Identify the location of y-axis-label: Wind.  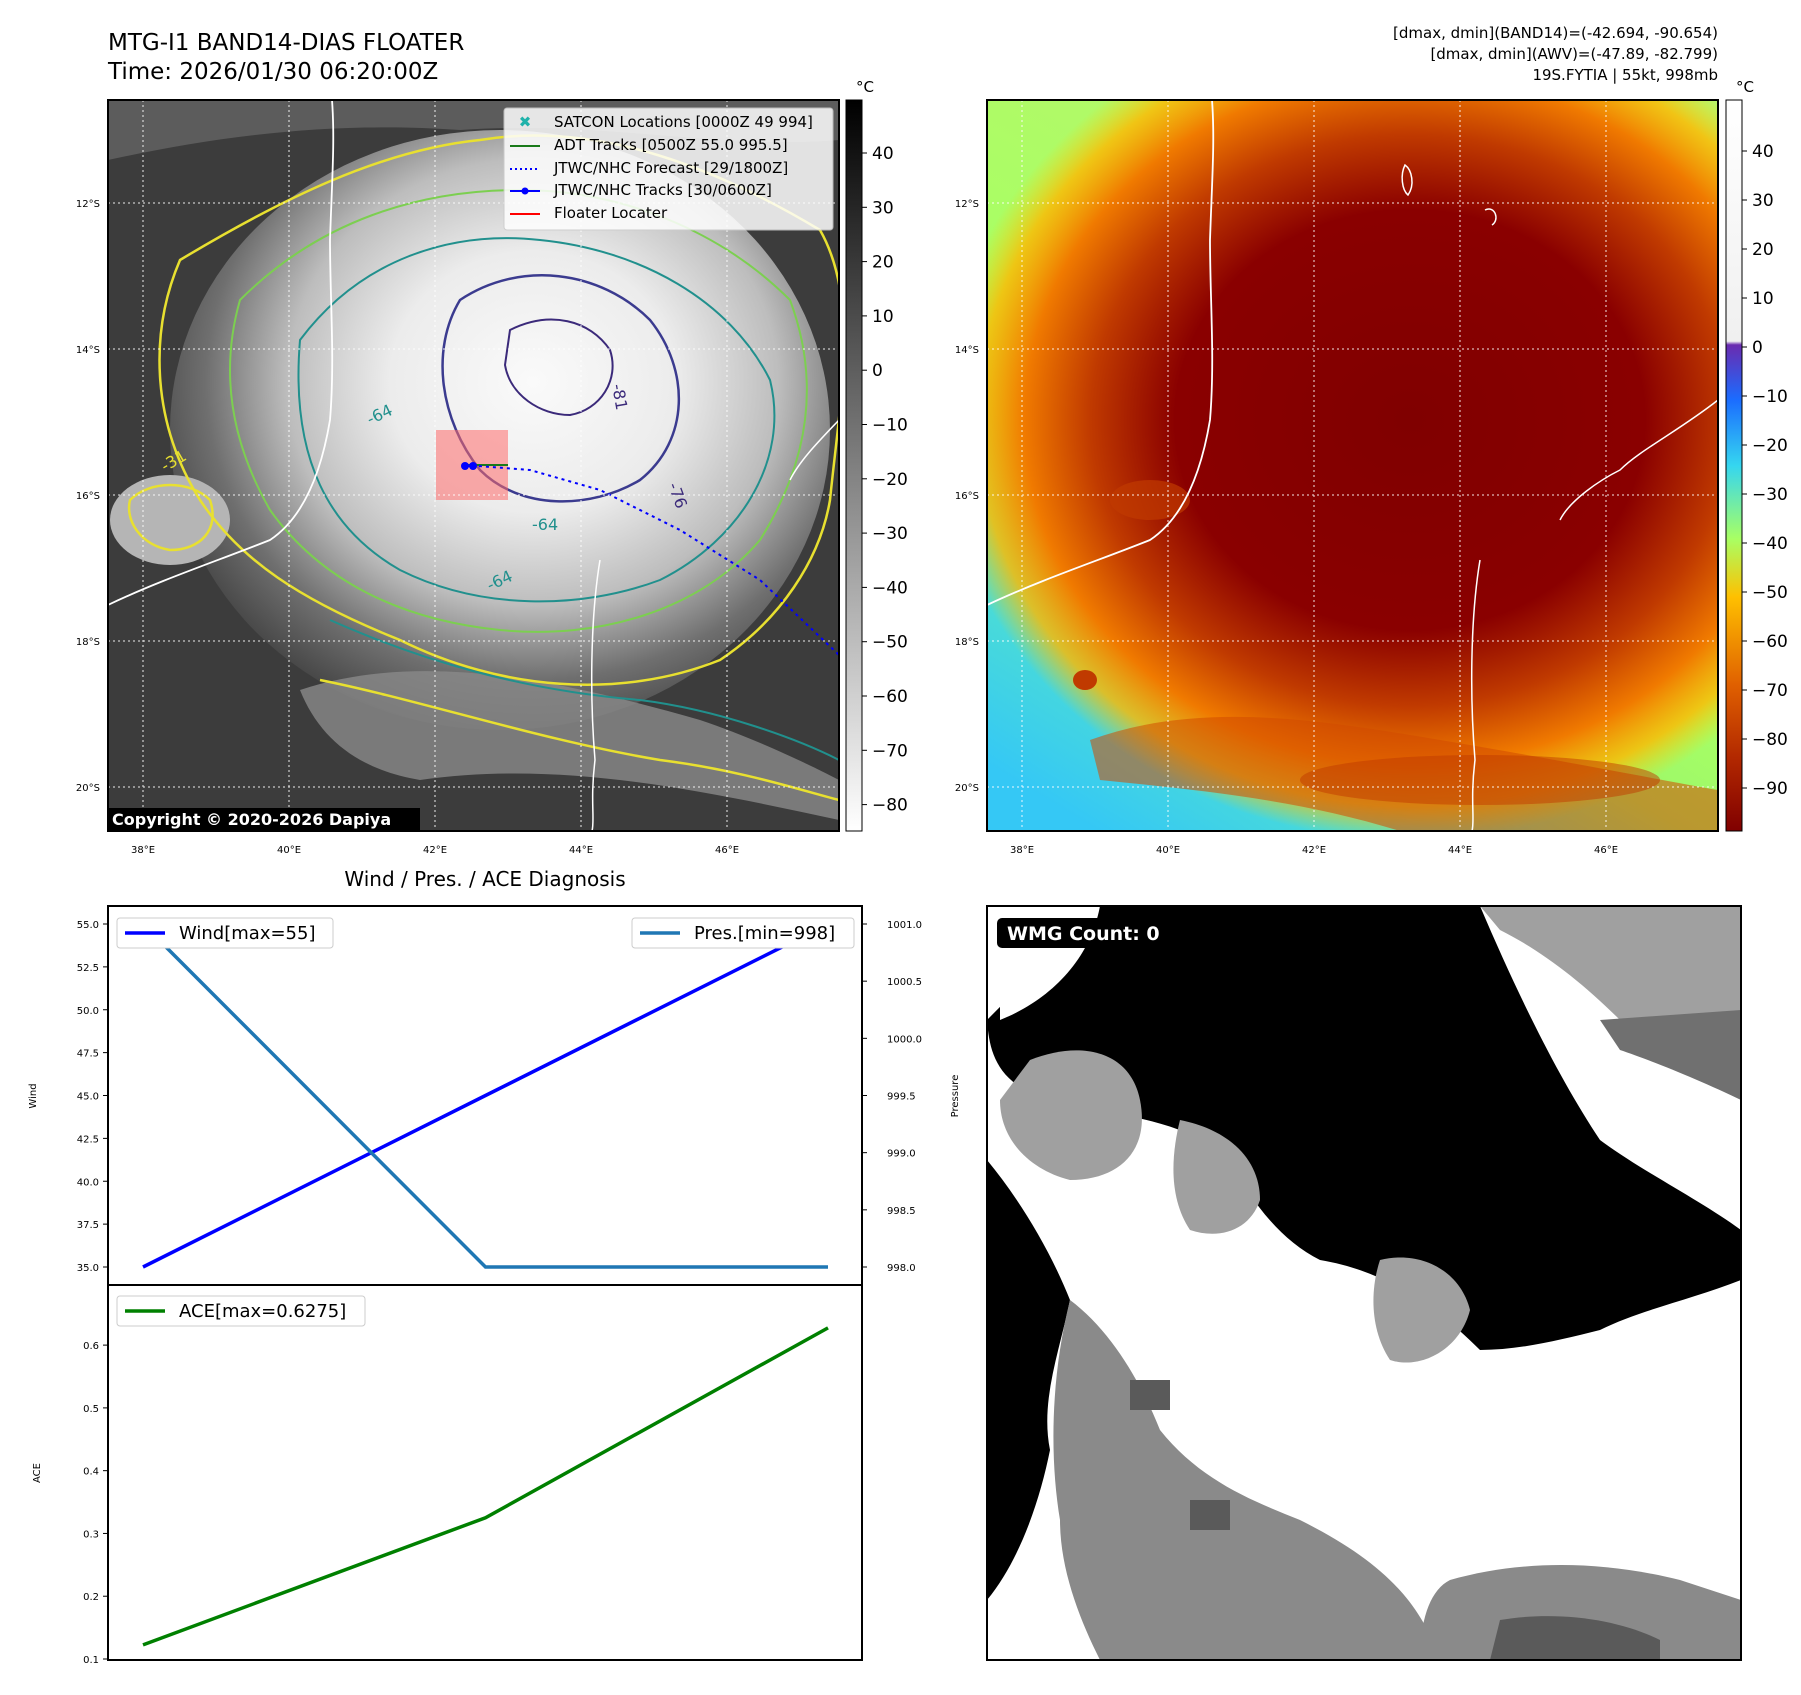
(33, 1095).